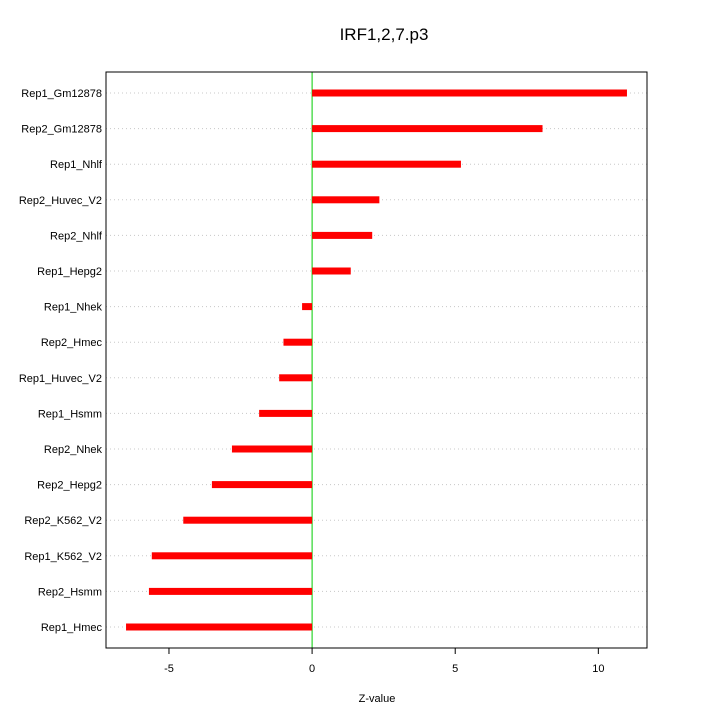 The width and height of the screenshot is (720, 720). Describe the element at coordinates (76, 165) in the screenshot. I see `category-label: Rep1_Nhlf` at that location.